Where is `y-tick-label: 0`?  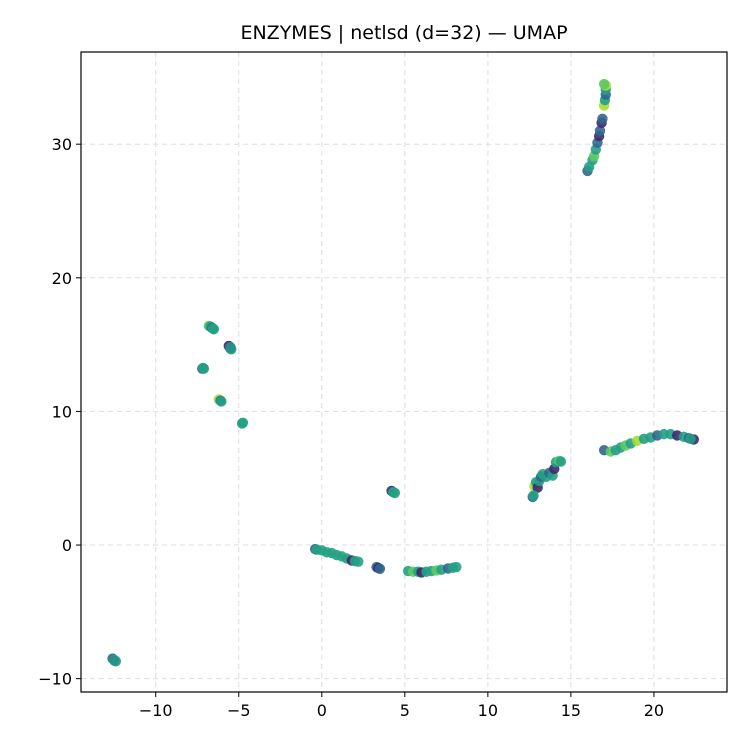 y-tick-label: 0 is located at coordinates (67, 545).